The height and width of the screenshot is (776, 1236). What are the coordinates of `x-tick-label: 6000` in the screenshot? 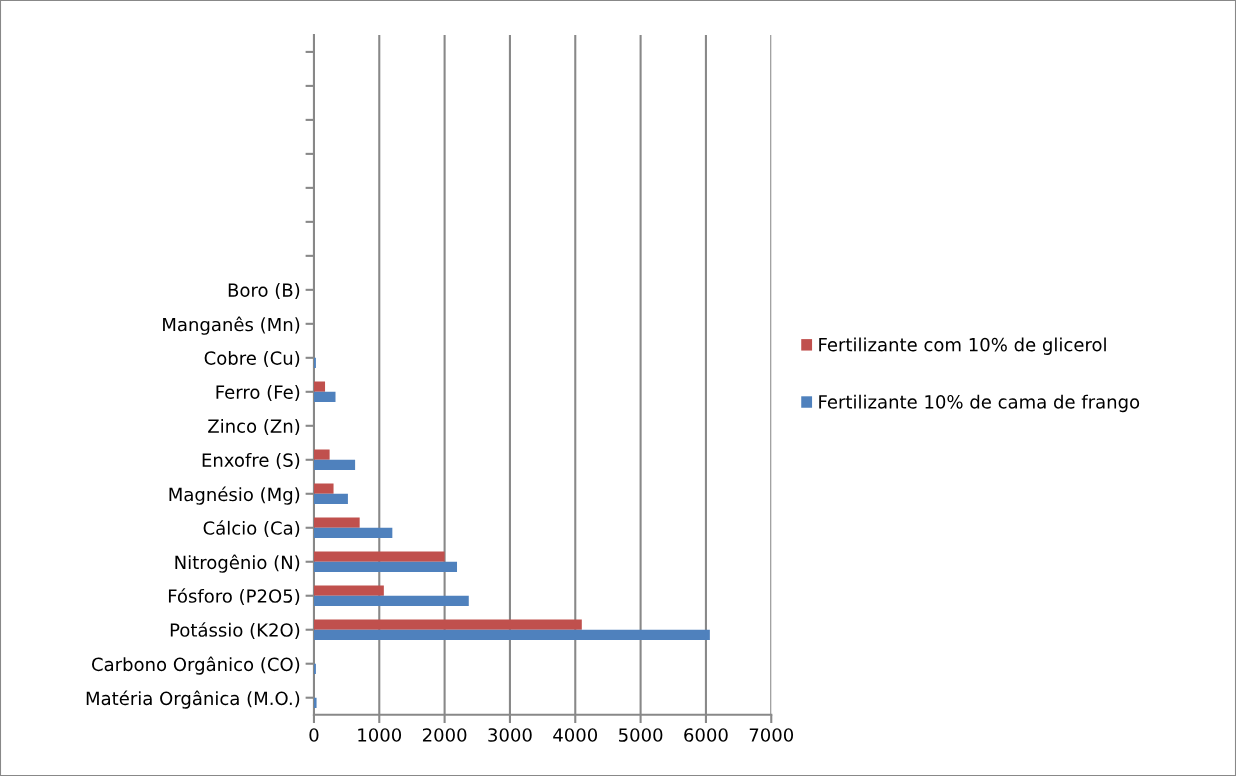 It's located at (706, 735).